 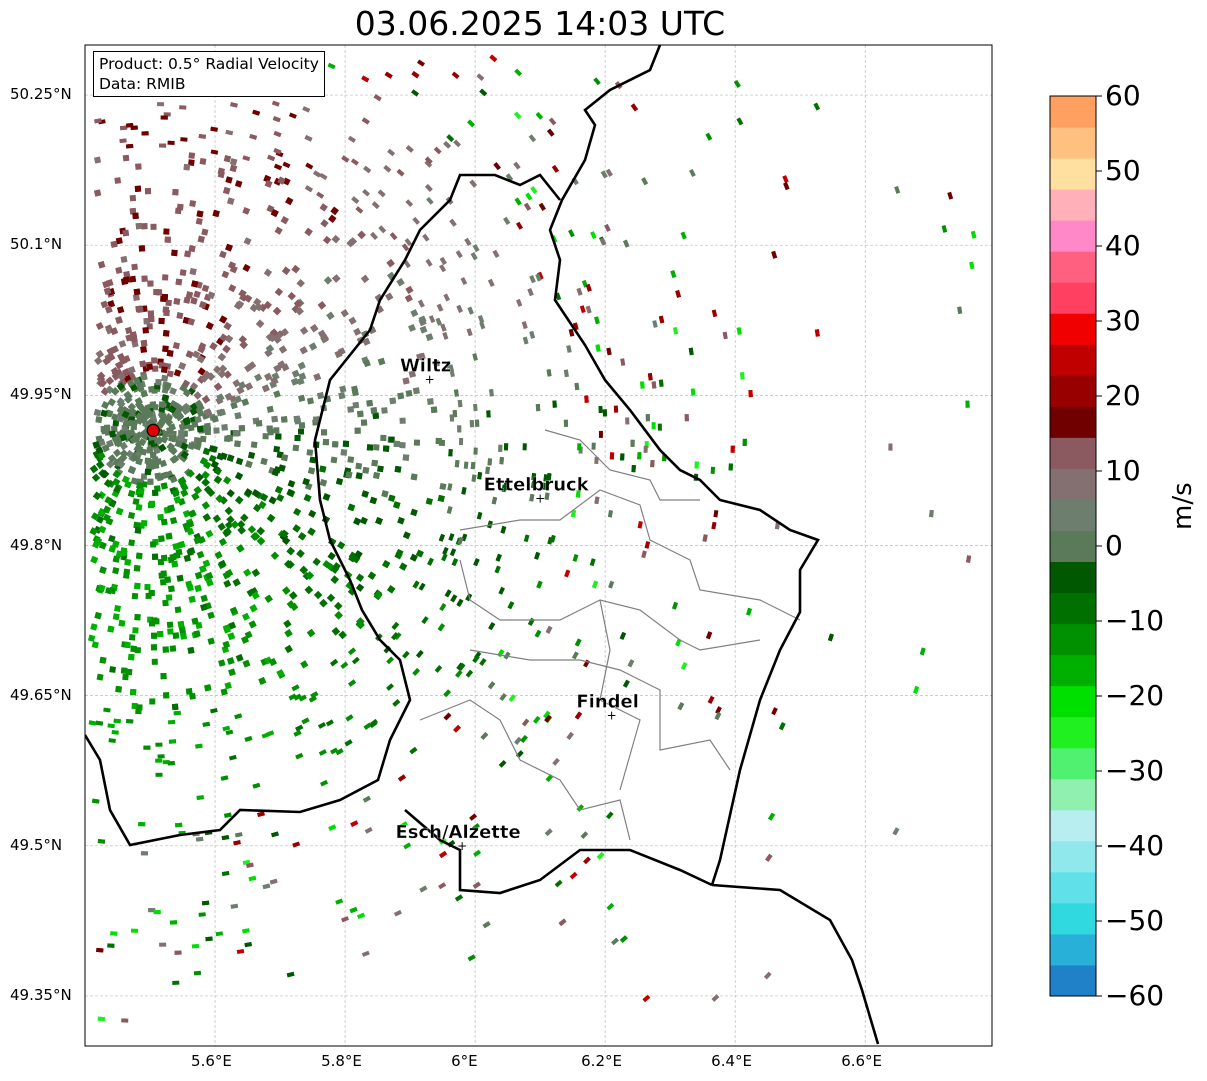 I want to click on country-border-southeast, so click(x=795, y=964).